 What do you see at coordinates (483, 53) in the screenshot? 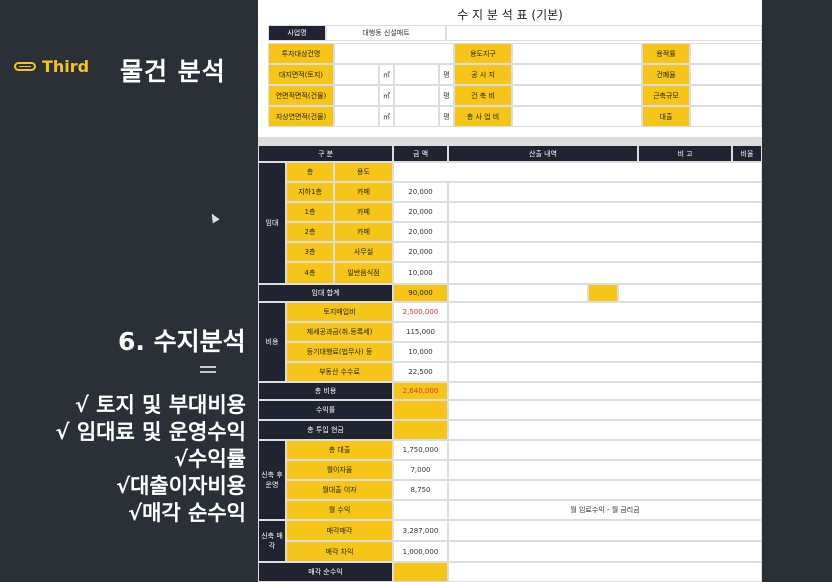
I see `info-label: 용도지구` at bounding box center [483, 53].